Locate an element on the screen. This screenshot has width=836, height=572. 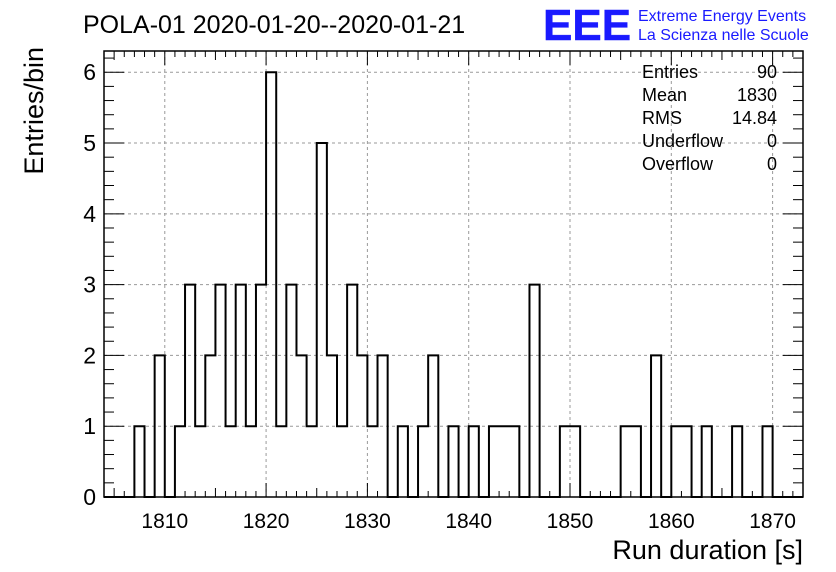
stats-label: Underflow is located at coordinates (683, 141).